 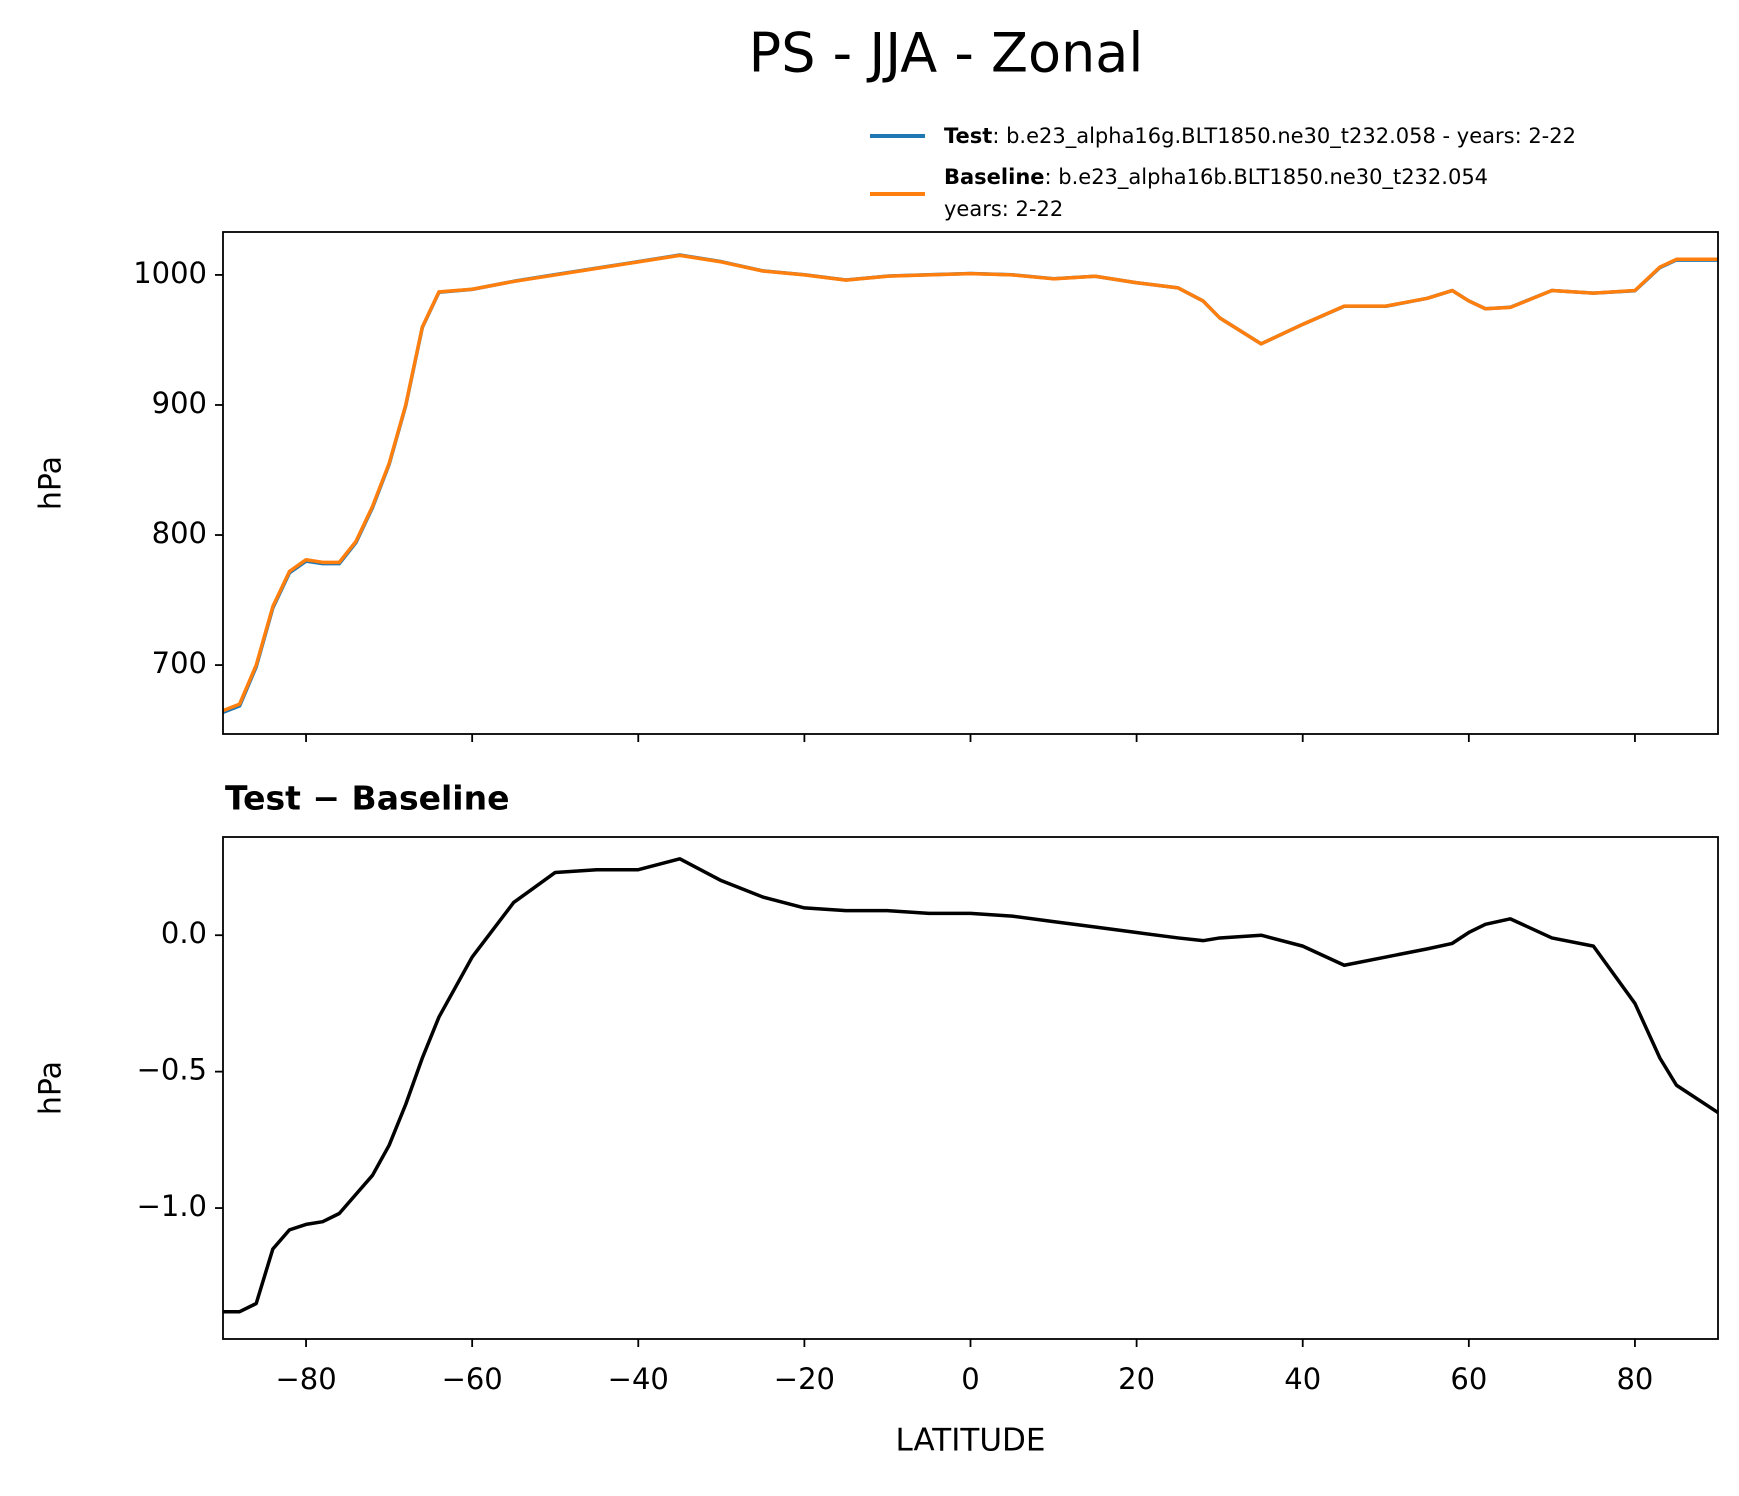 I want to click on y-tick-label: 1000, so click(x=170, y=273).